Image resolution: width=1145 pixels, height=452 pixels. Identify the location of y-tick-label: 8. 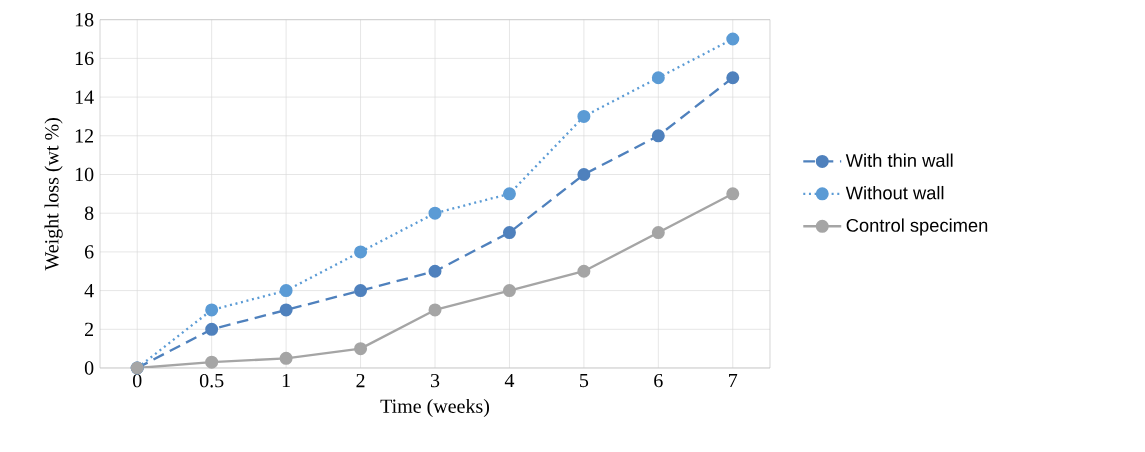
(89, 213).